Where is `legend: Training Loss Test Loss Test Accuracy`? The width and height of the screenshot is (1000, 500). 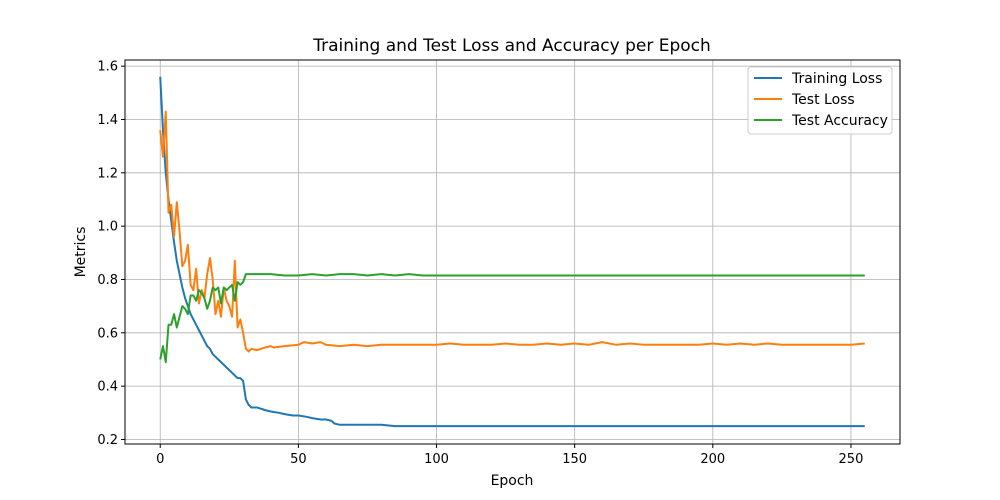 legend: Training Loss Test Loss Test Accuracy is located at coordinates (820, 100).